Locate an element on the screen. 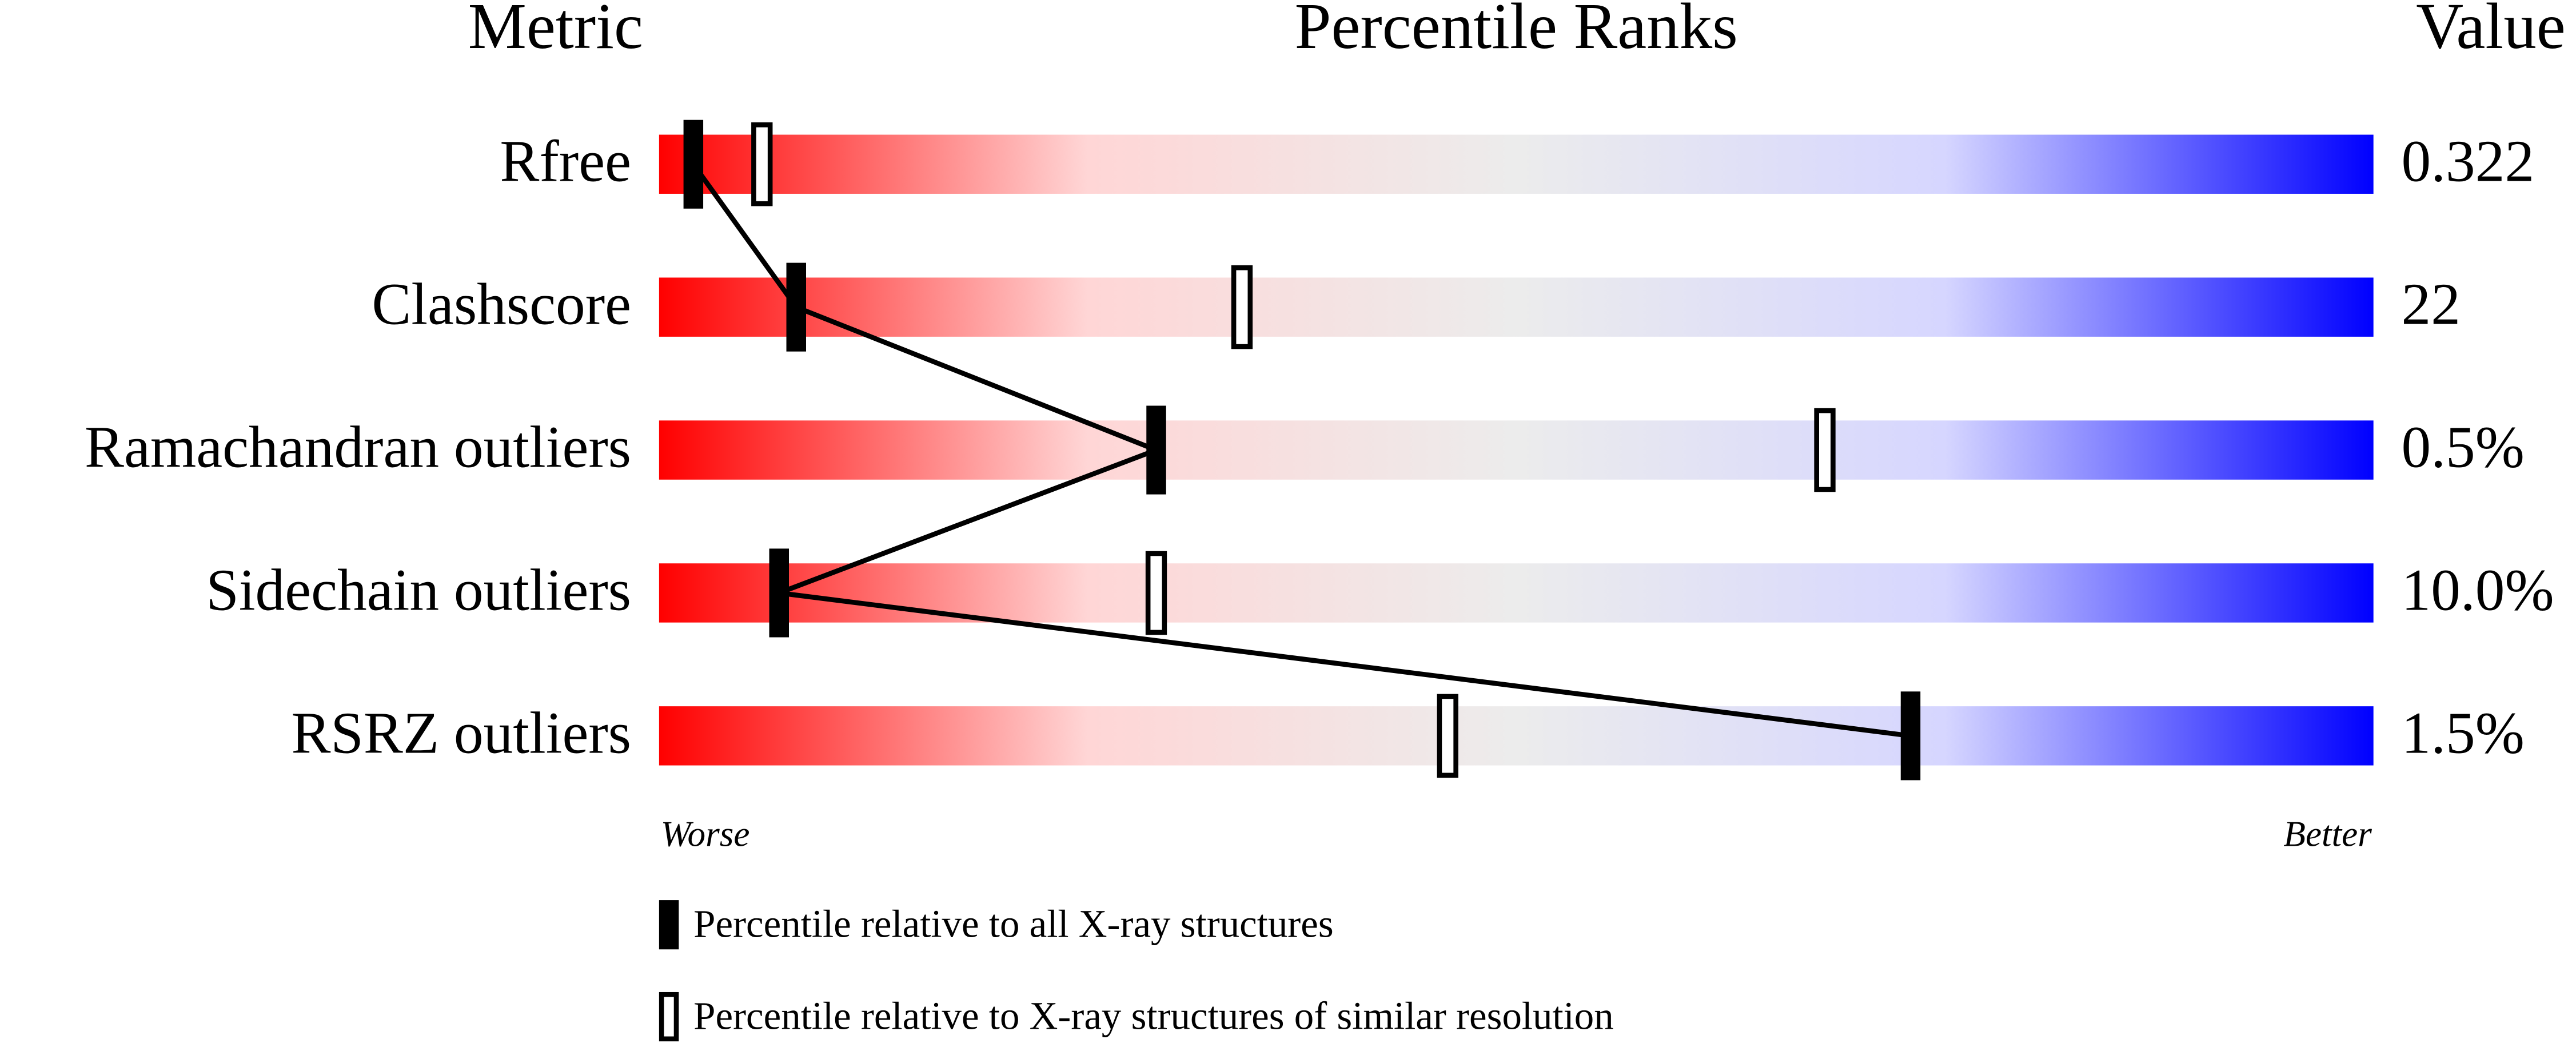 This screenshot has width=2576, height=1043. column-header: Percentile Ranks is located at coordinates (1517, 31).